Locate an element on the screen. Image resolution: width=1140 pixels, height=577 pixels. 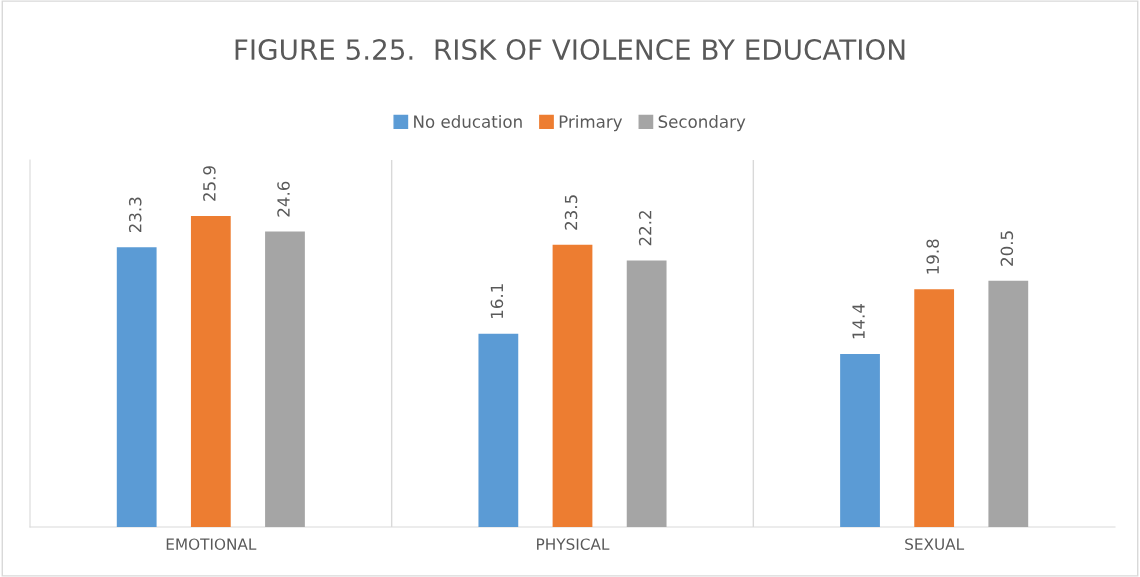
legend-label: Primary is located at coordinates (591, 123).